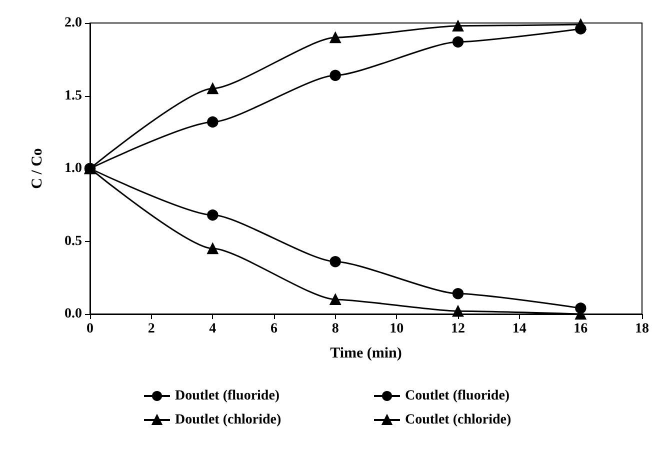  Describe the element at coordinates (73, 23) in the screenshot. I see `y-tick-label: 2.0` at that location.